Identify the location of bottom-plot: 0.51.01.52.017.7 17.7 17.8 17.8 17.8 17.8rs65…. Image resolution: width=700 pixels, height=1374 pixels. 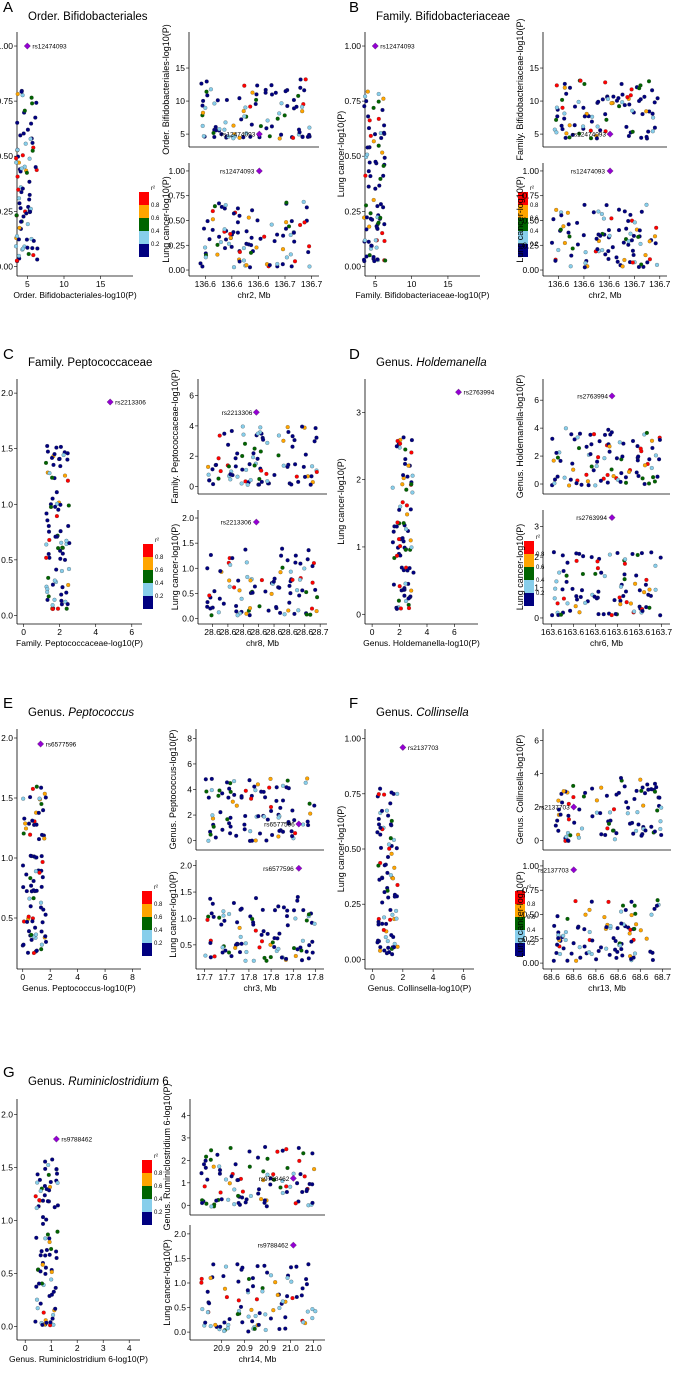
(246, 926).